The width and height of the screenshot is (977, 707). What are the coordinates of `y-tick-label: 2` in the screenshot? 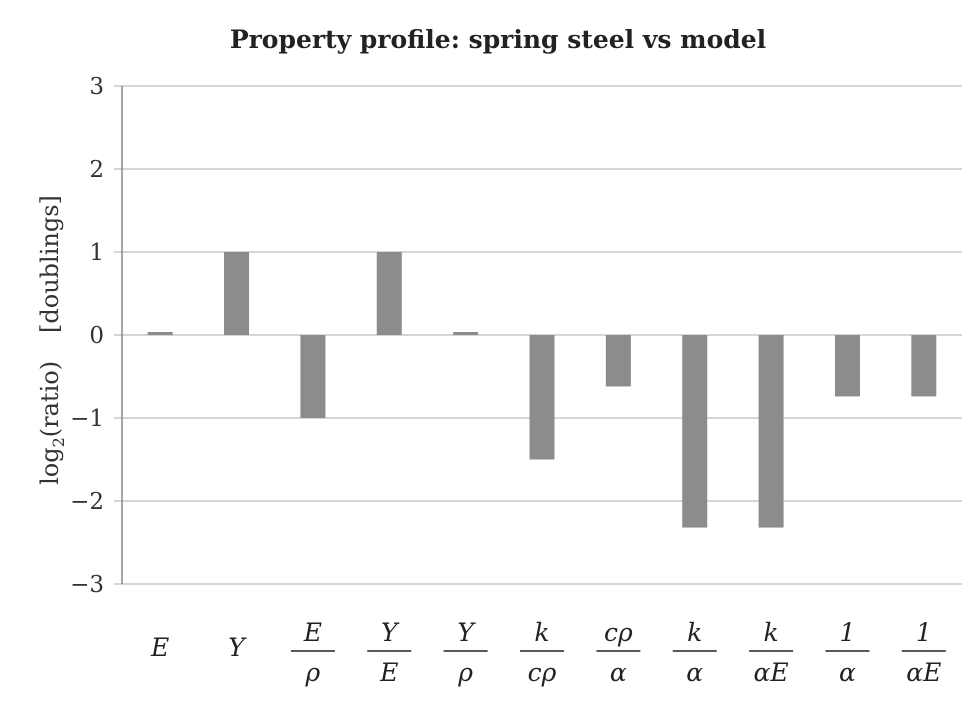 It's located at (96, 170).